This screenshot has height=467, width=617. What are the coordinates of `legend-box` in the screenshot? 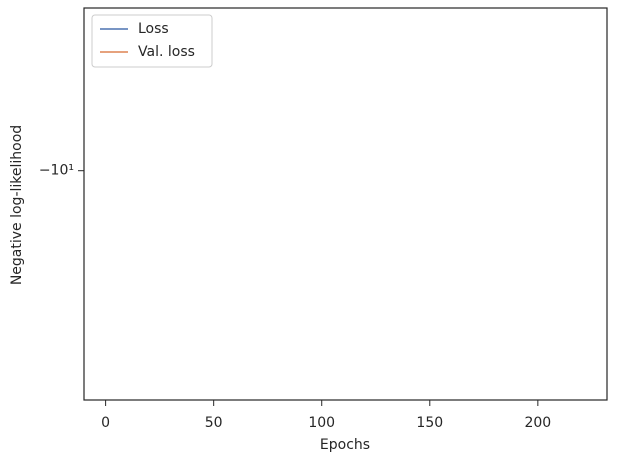 It's located at (152, 41).